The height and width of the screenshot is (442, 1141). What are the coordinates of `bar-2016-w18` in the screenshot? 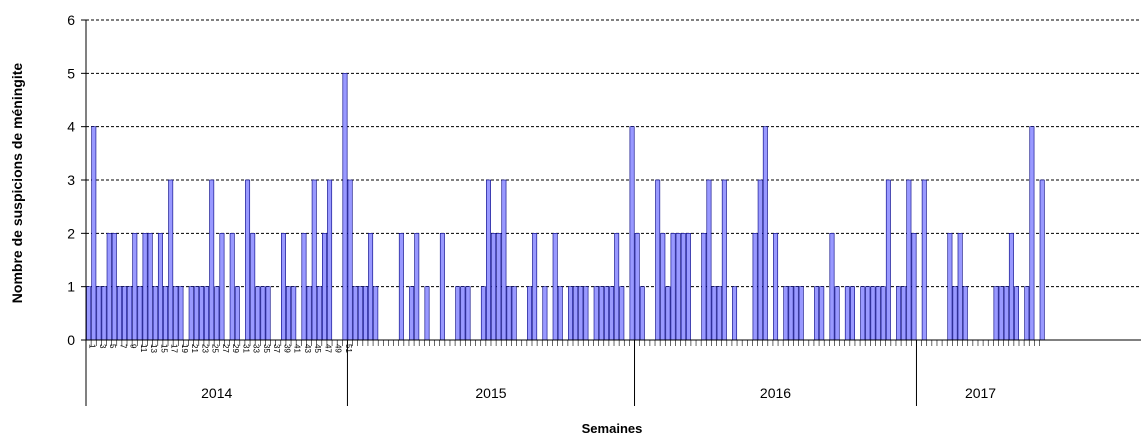 It's located at (724, 260).